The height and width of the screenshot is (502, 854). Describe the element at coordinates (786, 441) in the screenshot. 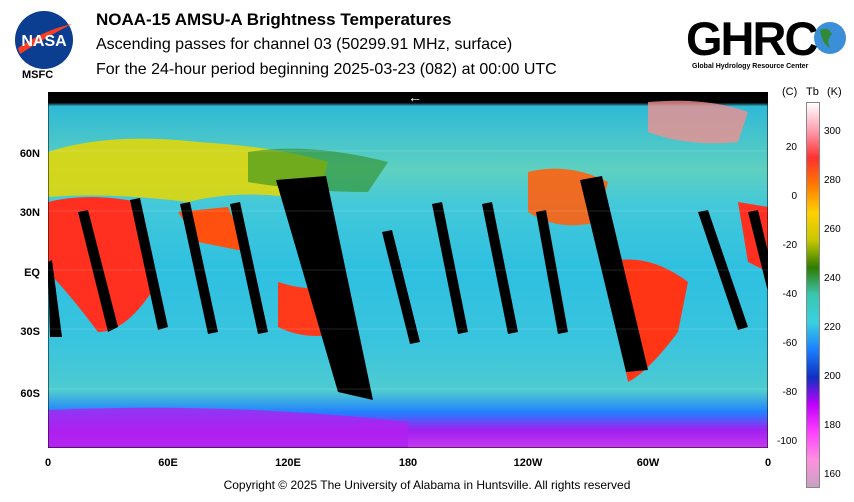

I see `colorbar-celsius-tick: -100` at that location.